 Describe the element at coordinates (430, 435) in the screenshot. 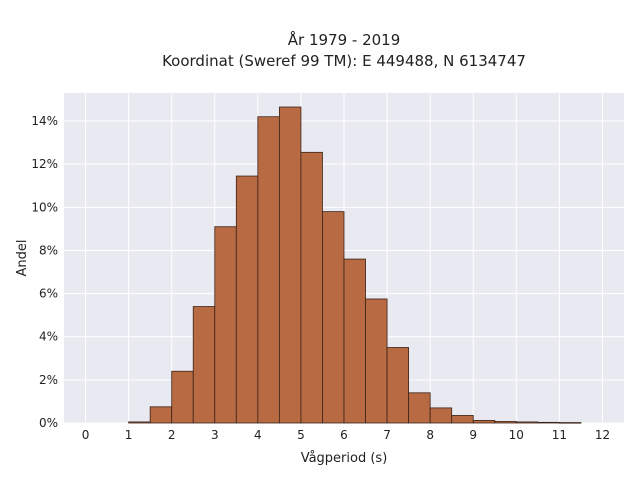

I see `x-tick-label: 8` at that location.